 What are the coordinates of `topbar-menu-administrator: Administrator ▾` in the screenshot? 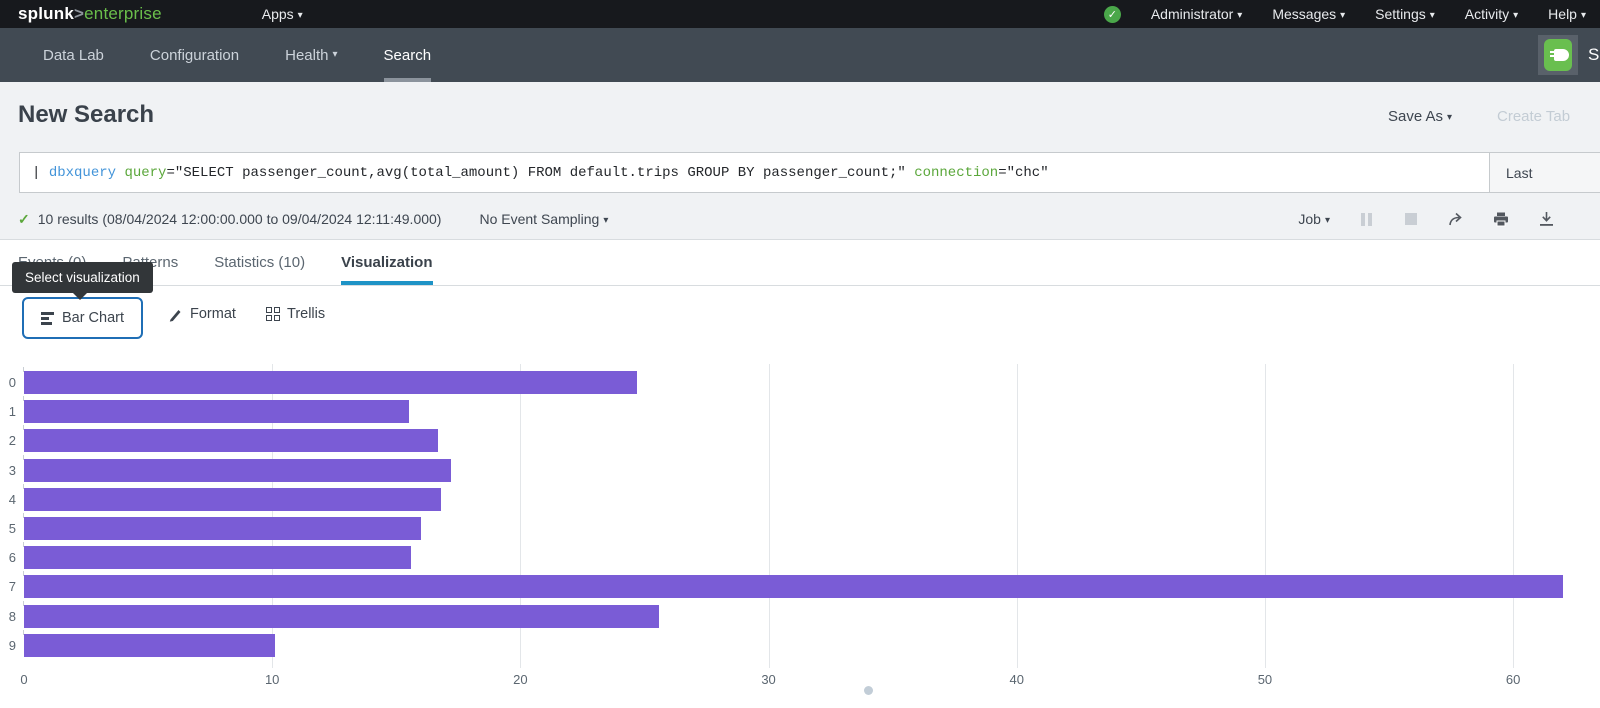 It's located at (1197, 14).